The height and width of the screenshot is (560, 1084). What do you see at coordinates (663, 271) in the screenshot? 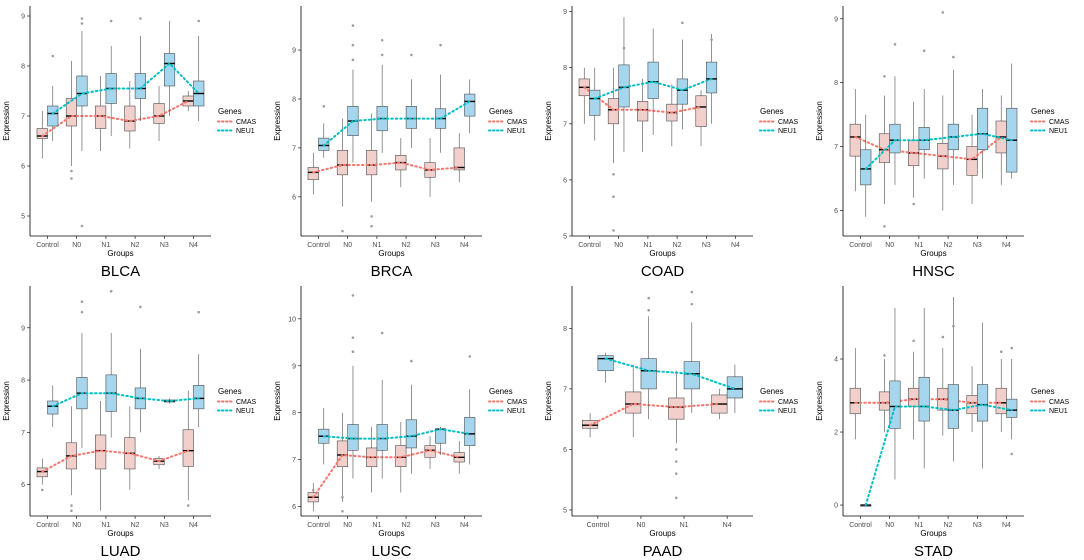
I see `panel-title: COAD` at bounding box center [663, 271].